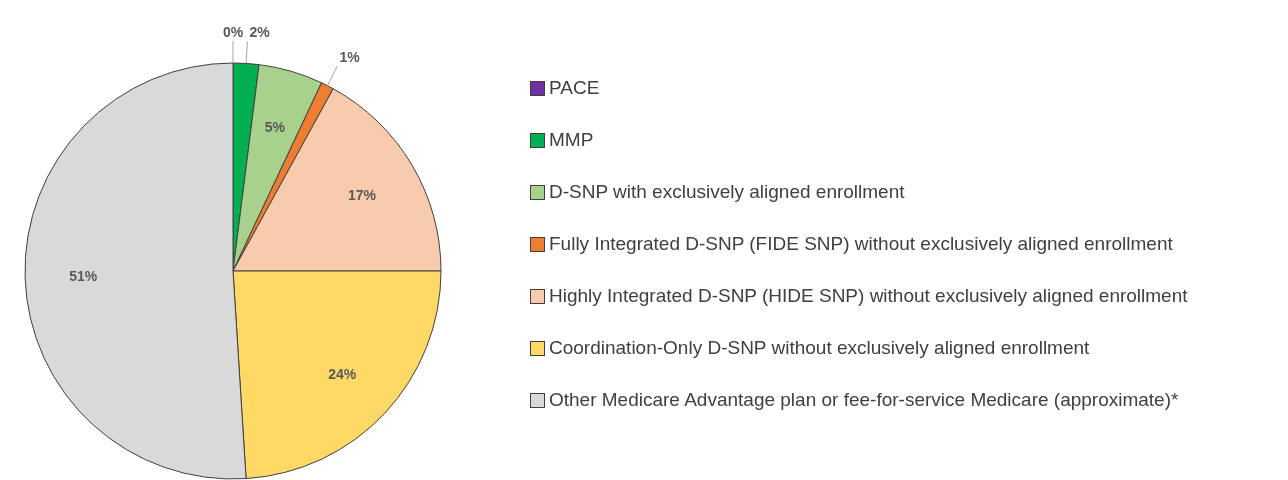 The width and height of the screenshot is (1288, 480). What do you see at coordinates (83, 275) in the screenshot?
I see `data-label: 51%` at bounding box center [83, 275].